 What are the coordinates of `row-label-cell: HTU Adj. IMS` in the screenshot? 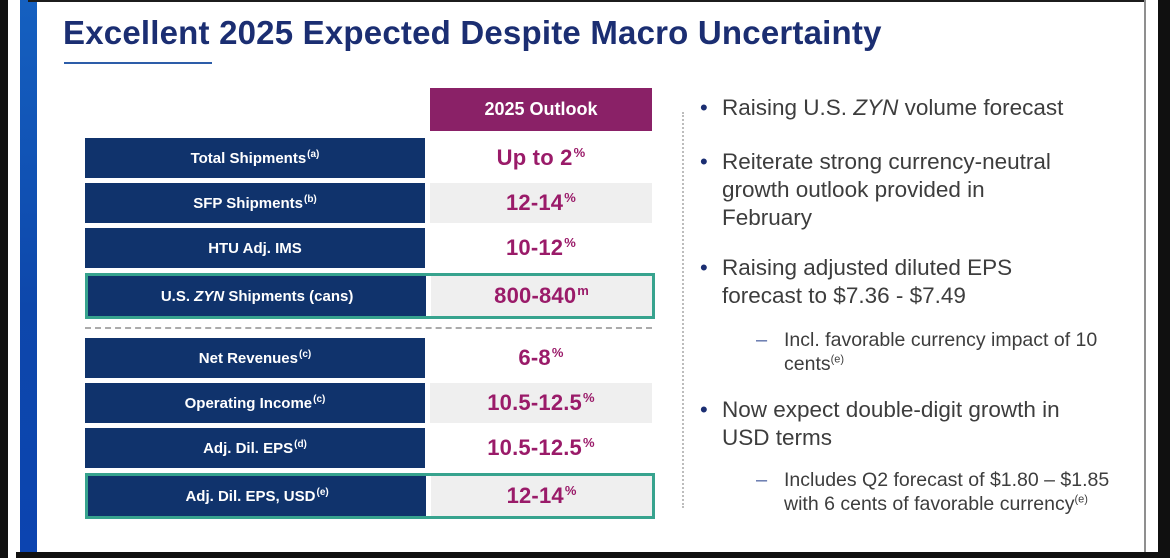 It's located at (255, 248).